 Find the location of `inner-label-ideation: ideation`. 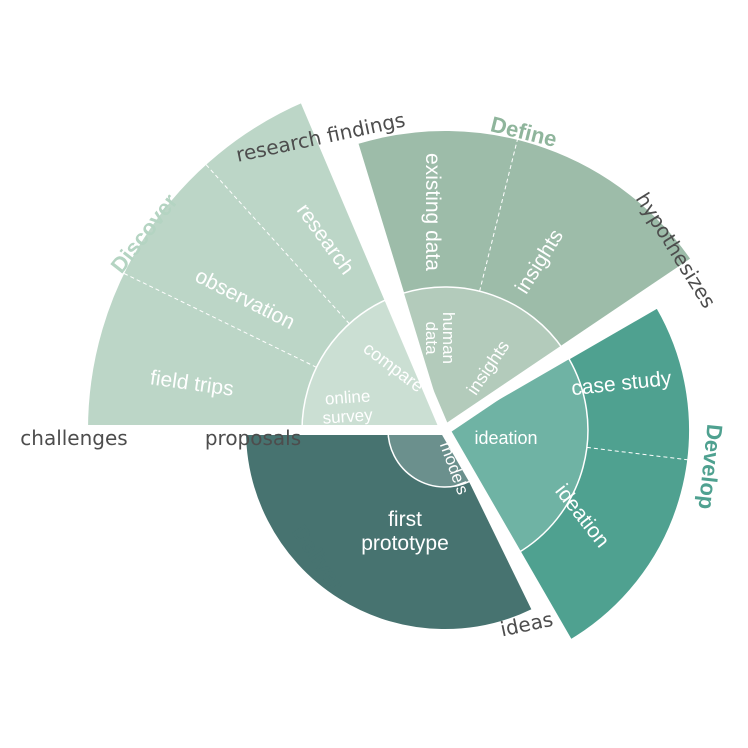

inner-label-ideation: ideation is located at coordinates (505, 438).